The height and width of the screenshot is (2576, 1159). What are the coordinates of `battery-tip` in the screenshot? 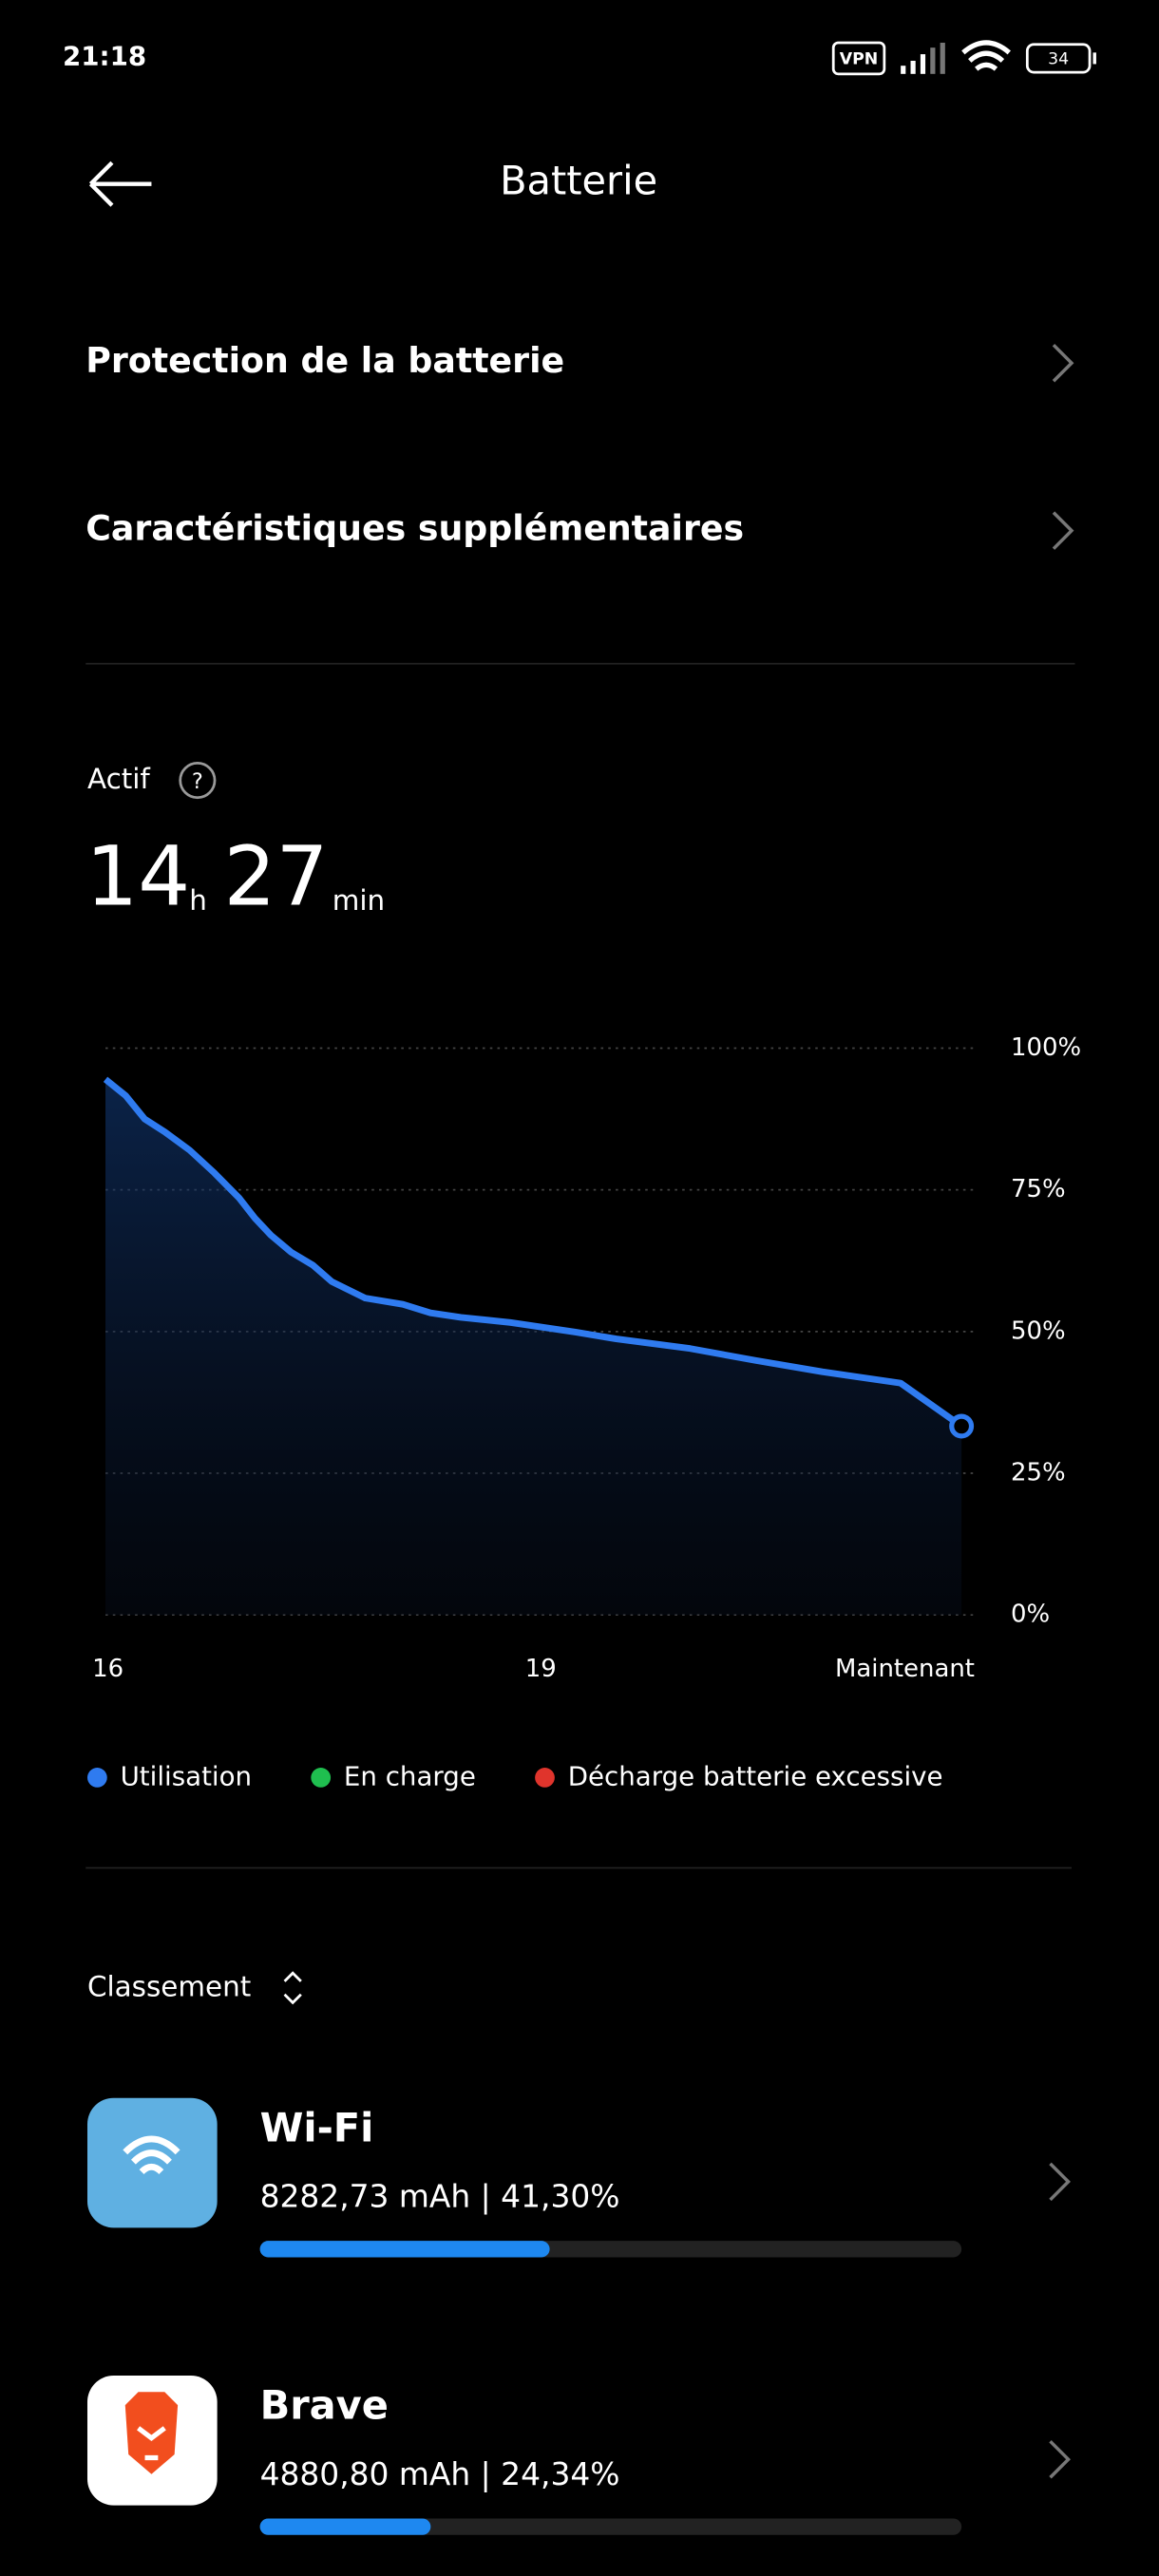 It's located at (1094, 58).